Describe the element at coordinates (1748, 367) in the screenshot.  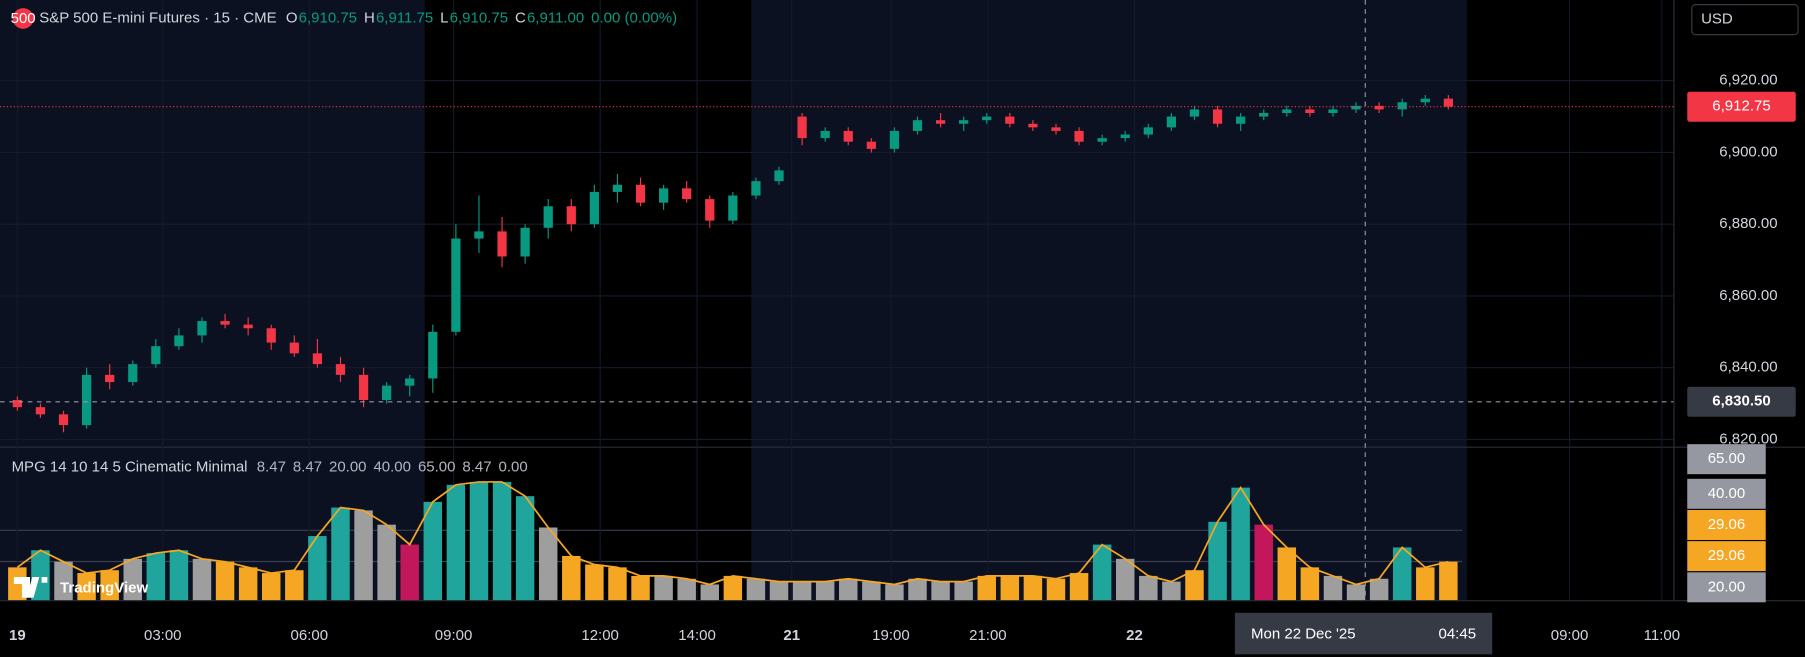
I see `y-tick-label: 6,840.00` at that location.